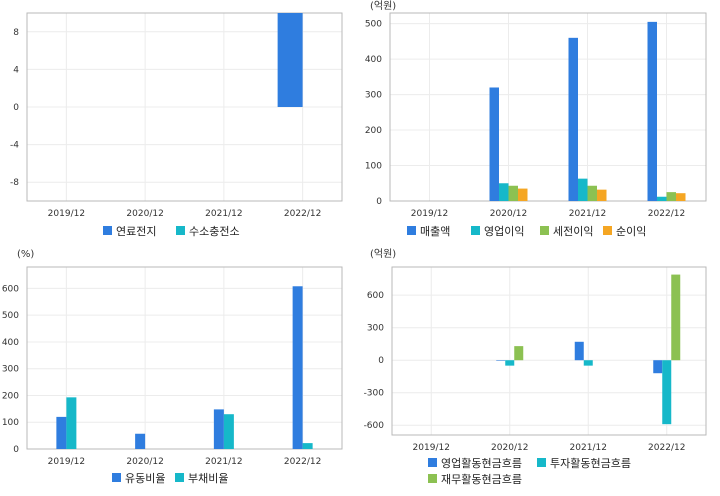 This screenshot has width=720, height=496. Describe the element at coordinates (14, 183) in the screenshot. I see `y-tick-label: -8` at that location.